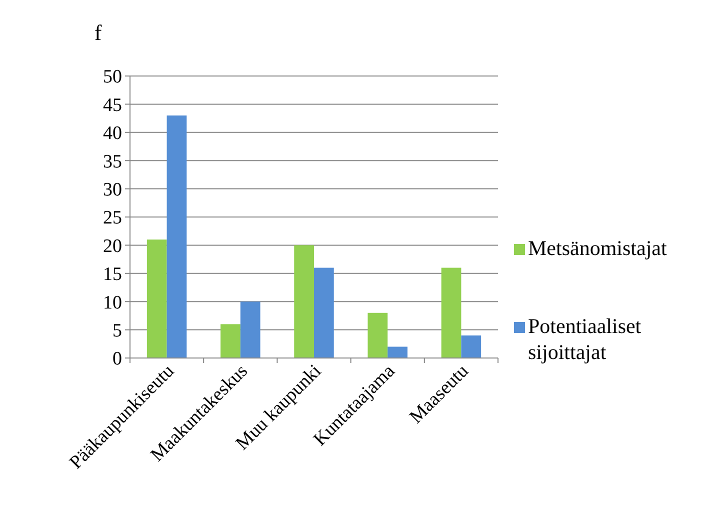  Describe the element at coordinates (117, 359) in the screenshot. I see `y-tick-label: 0` at that location.